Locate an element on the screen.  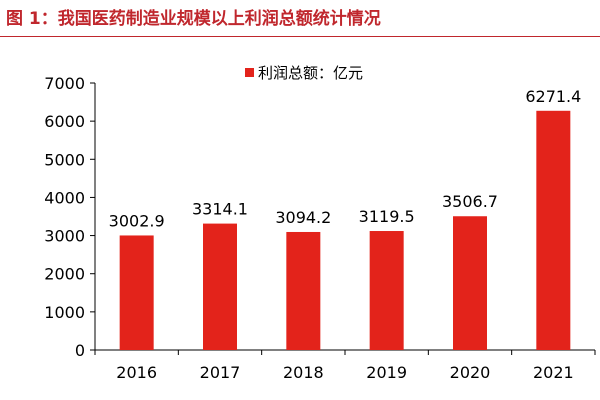
data-label-2019: 3119.5 is located at coordinates (387, 216).